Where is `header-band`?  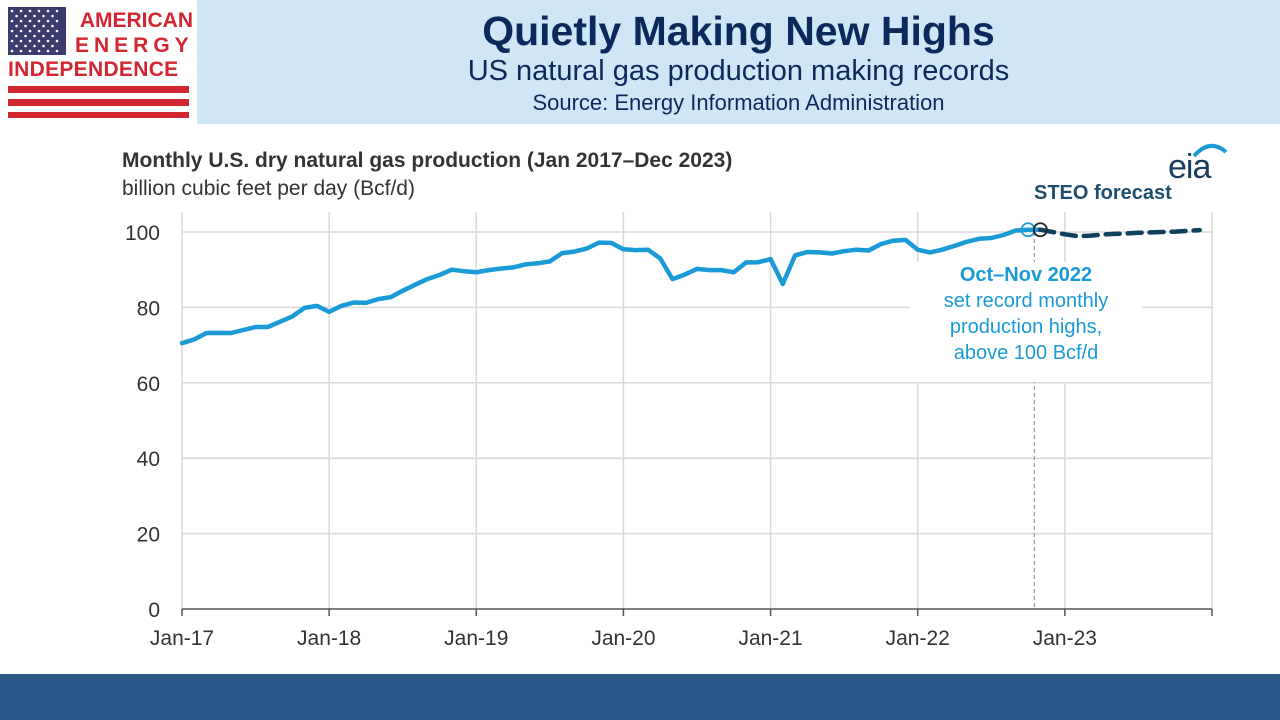
header-band is located at coordinates (738, 62).